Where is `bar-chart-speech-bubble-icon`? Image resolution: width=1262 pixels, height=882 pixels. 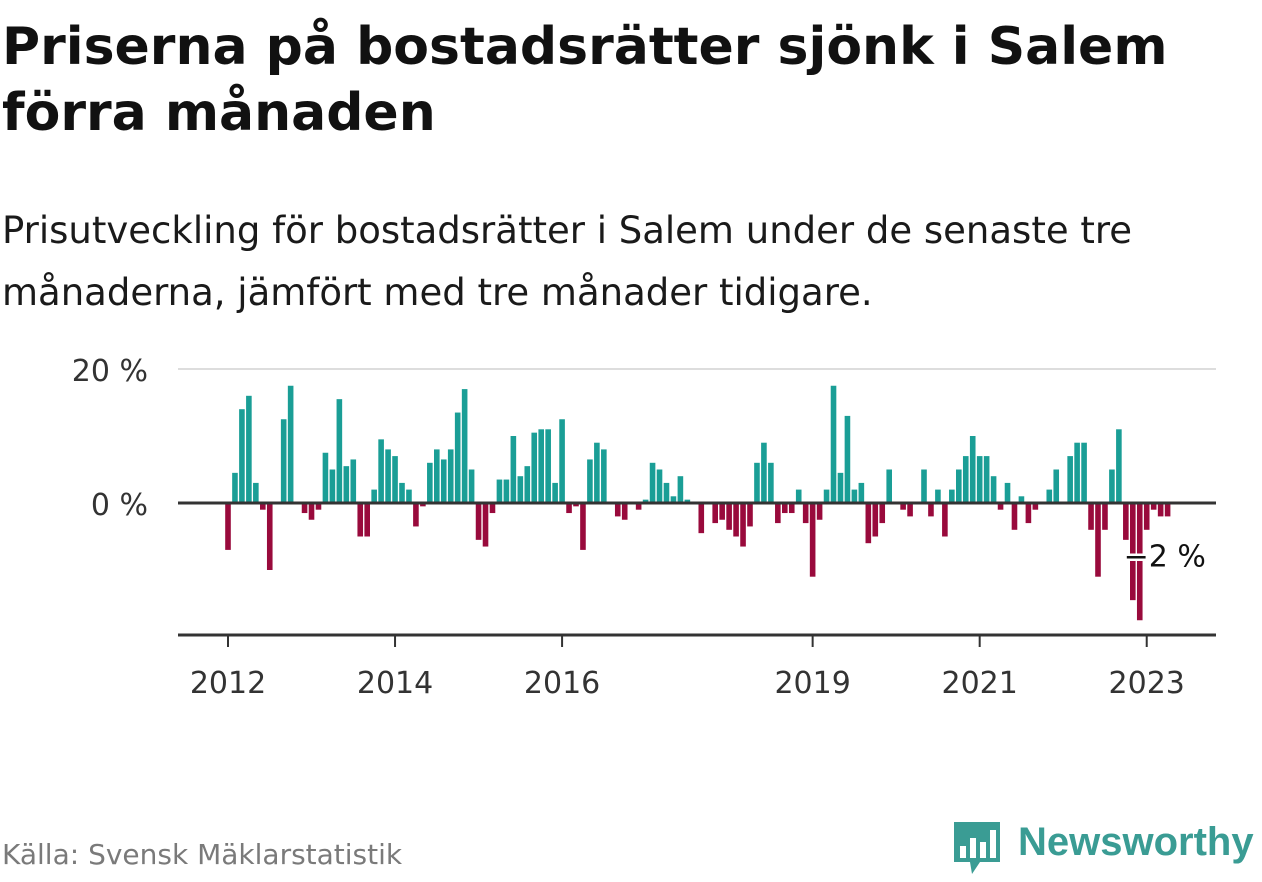 bar-chart-speech-bubble-icon is located at coordinates (977, 848).